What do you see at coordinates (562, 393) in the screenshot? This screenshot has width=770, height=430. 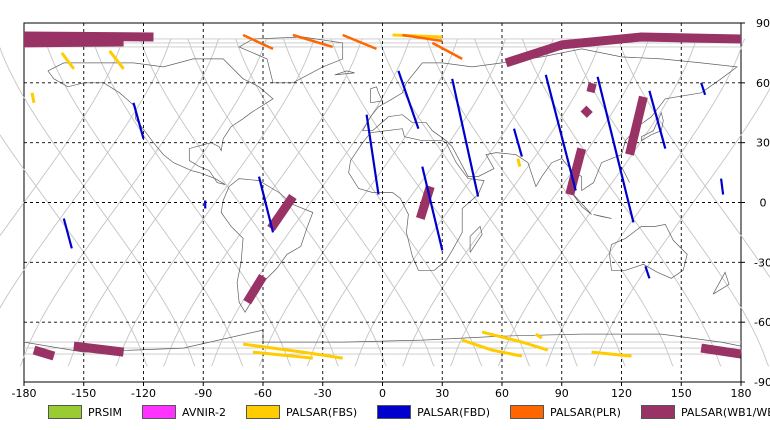 I see `lon-tick-label: 90` at bounding box center [562, 393].